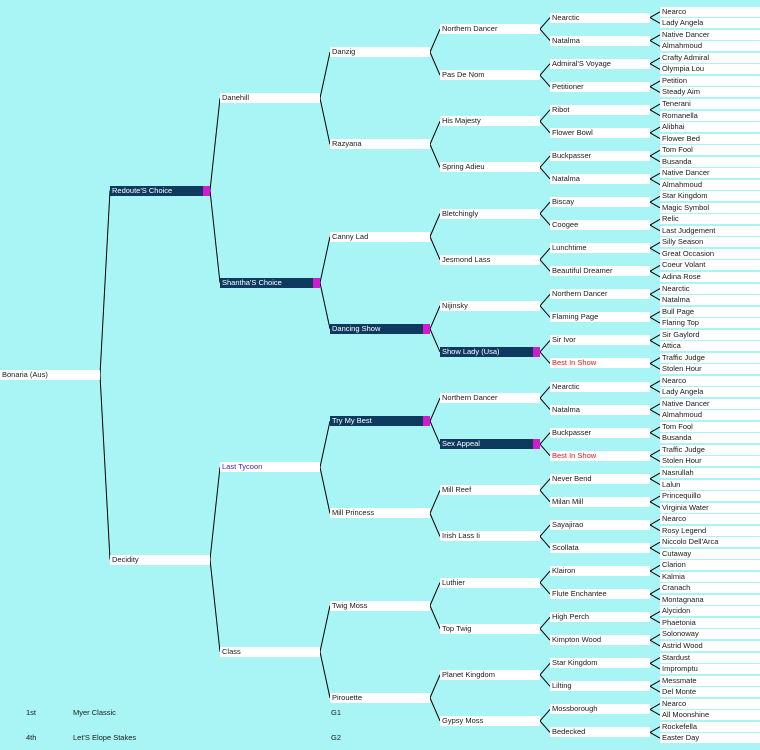 The image size is (760, 750). What do you see at coordinates (710, 138) in the screenshot?
I see `ancestor-gen6: Flower Bed` at bounding box center [710, 138].